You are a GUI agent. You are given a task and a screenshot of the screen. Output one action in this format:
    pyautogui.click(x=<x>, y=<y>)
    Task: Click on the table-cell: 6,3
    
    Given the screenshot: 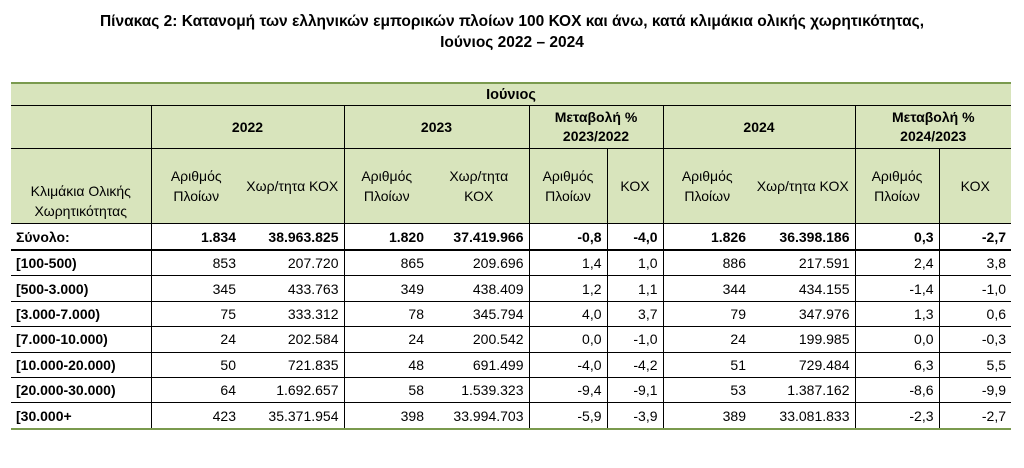 What is the action you would take?
    pyautogui.click(x=896, y=365)
    